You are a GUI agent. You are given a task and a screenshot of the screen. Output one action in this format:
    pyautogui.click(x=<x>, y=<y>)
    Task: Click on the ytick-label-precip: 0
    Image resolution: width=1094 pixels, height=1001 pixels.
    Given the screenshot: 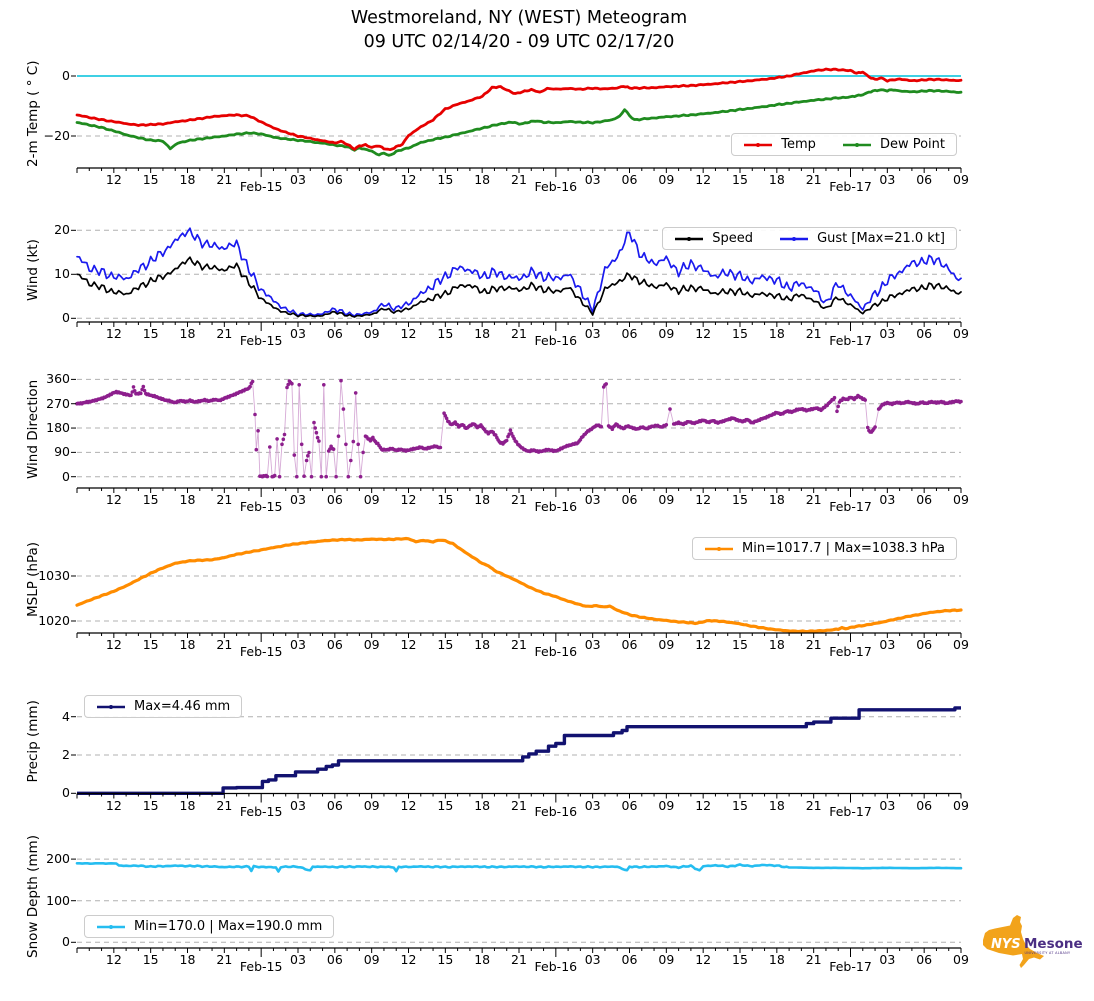 What is the action you would take?
    pyautogui.click(x=66, y=793)
    